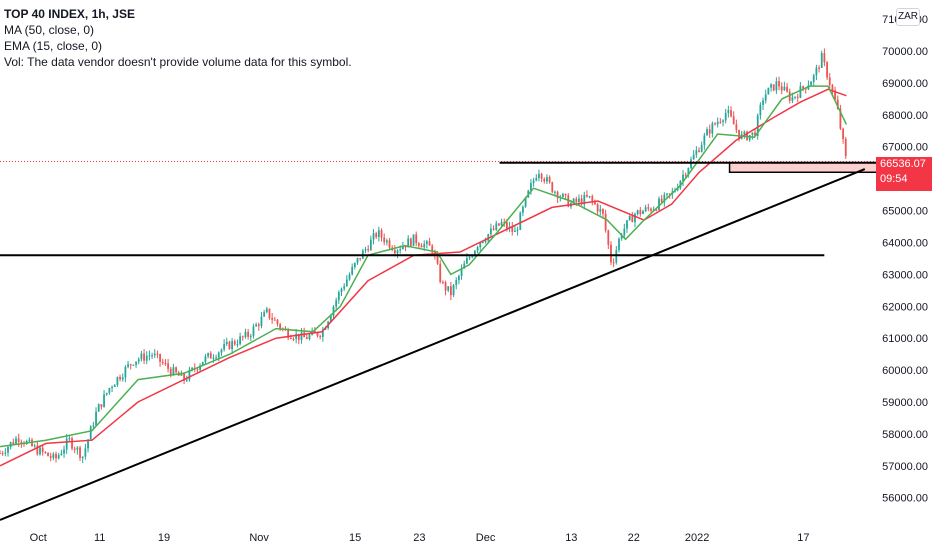 Image resolution: width=932 pixels, height=550 pixels. What do you see at coordinates (804, 167) in the screenshot?
I see `support-zone-rectangle` at bounding box center [804, 167].